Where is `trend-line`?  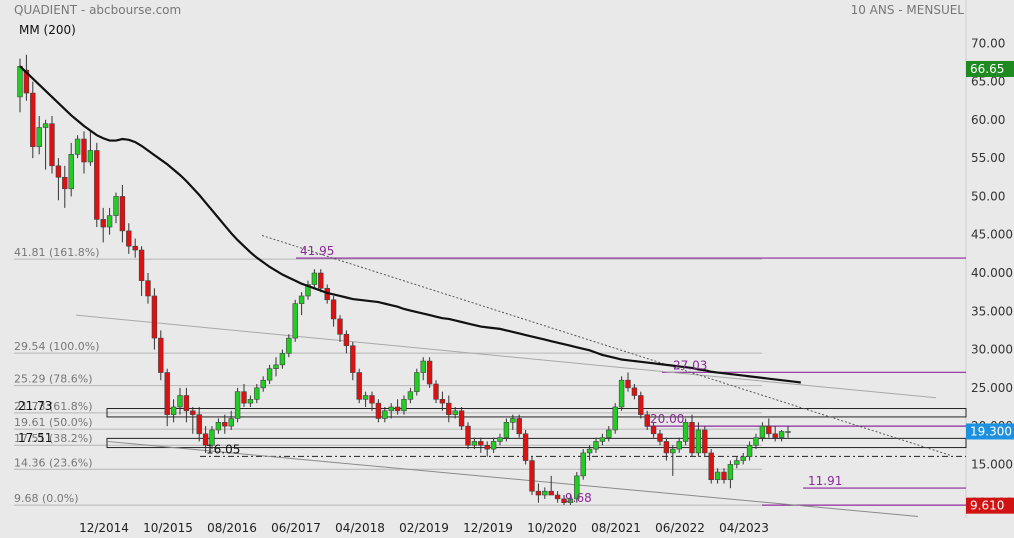 trend-line is located at coordinates (512, 478).